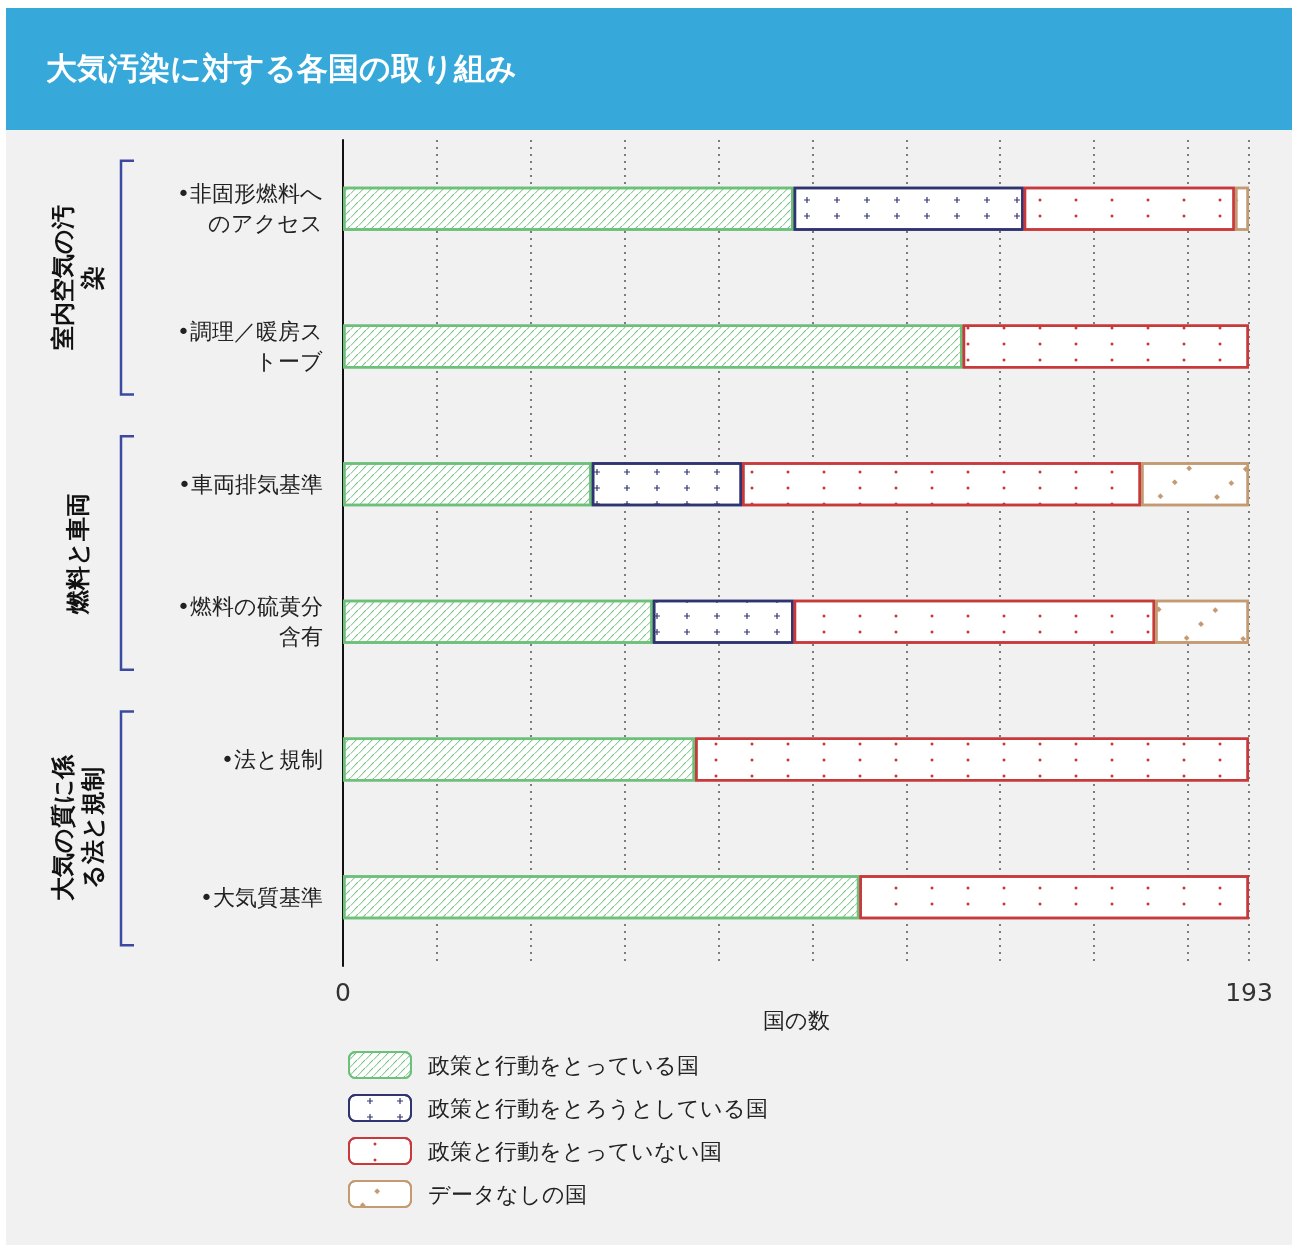 This screenshot has height=1245, width=1292. What do you see at coordinates (598, 1108) in the screenshot?
I see `legend-label: 政策と行動をとろうとしている国` at bounding box center [598, 1108].